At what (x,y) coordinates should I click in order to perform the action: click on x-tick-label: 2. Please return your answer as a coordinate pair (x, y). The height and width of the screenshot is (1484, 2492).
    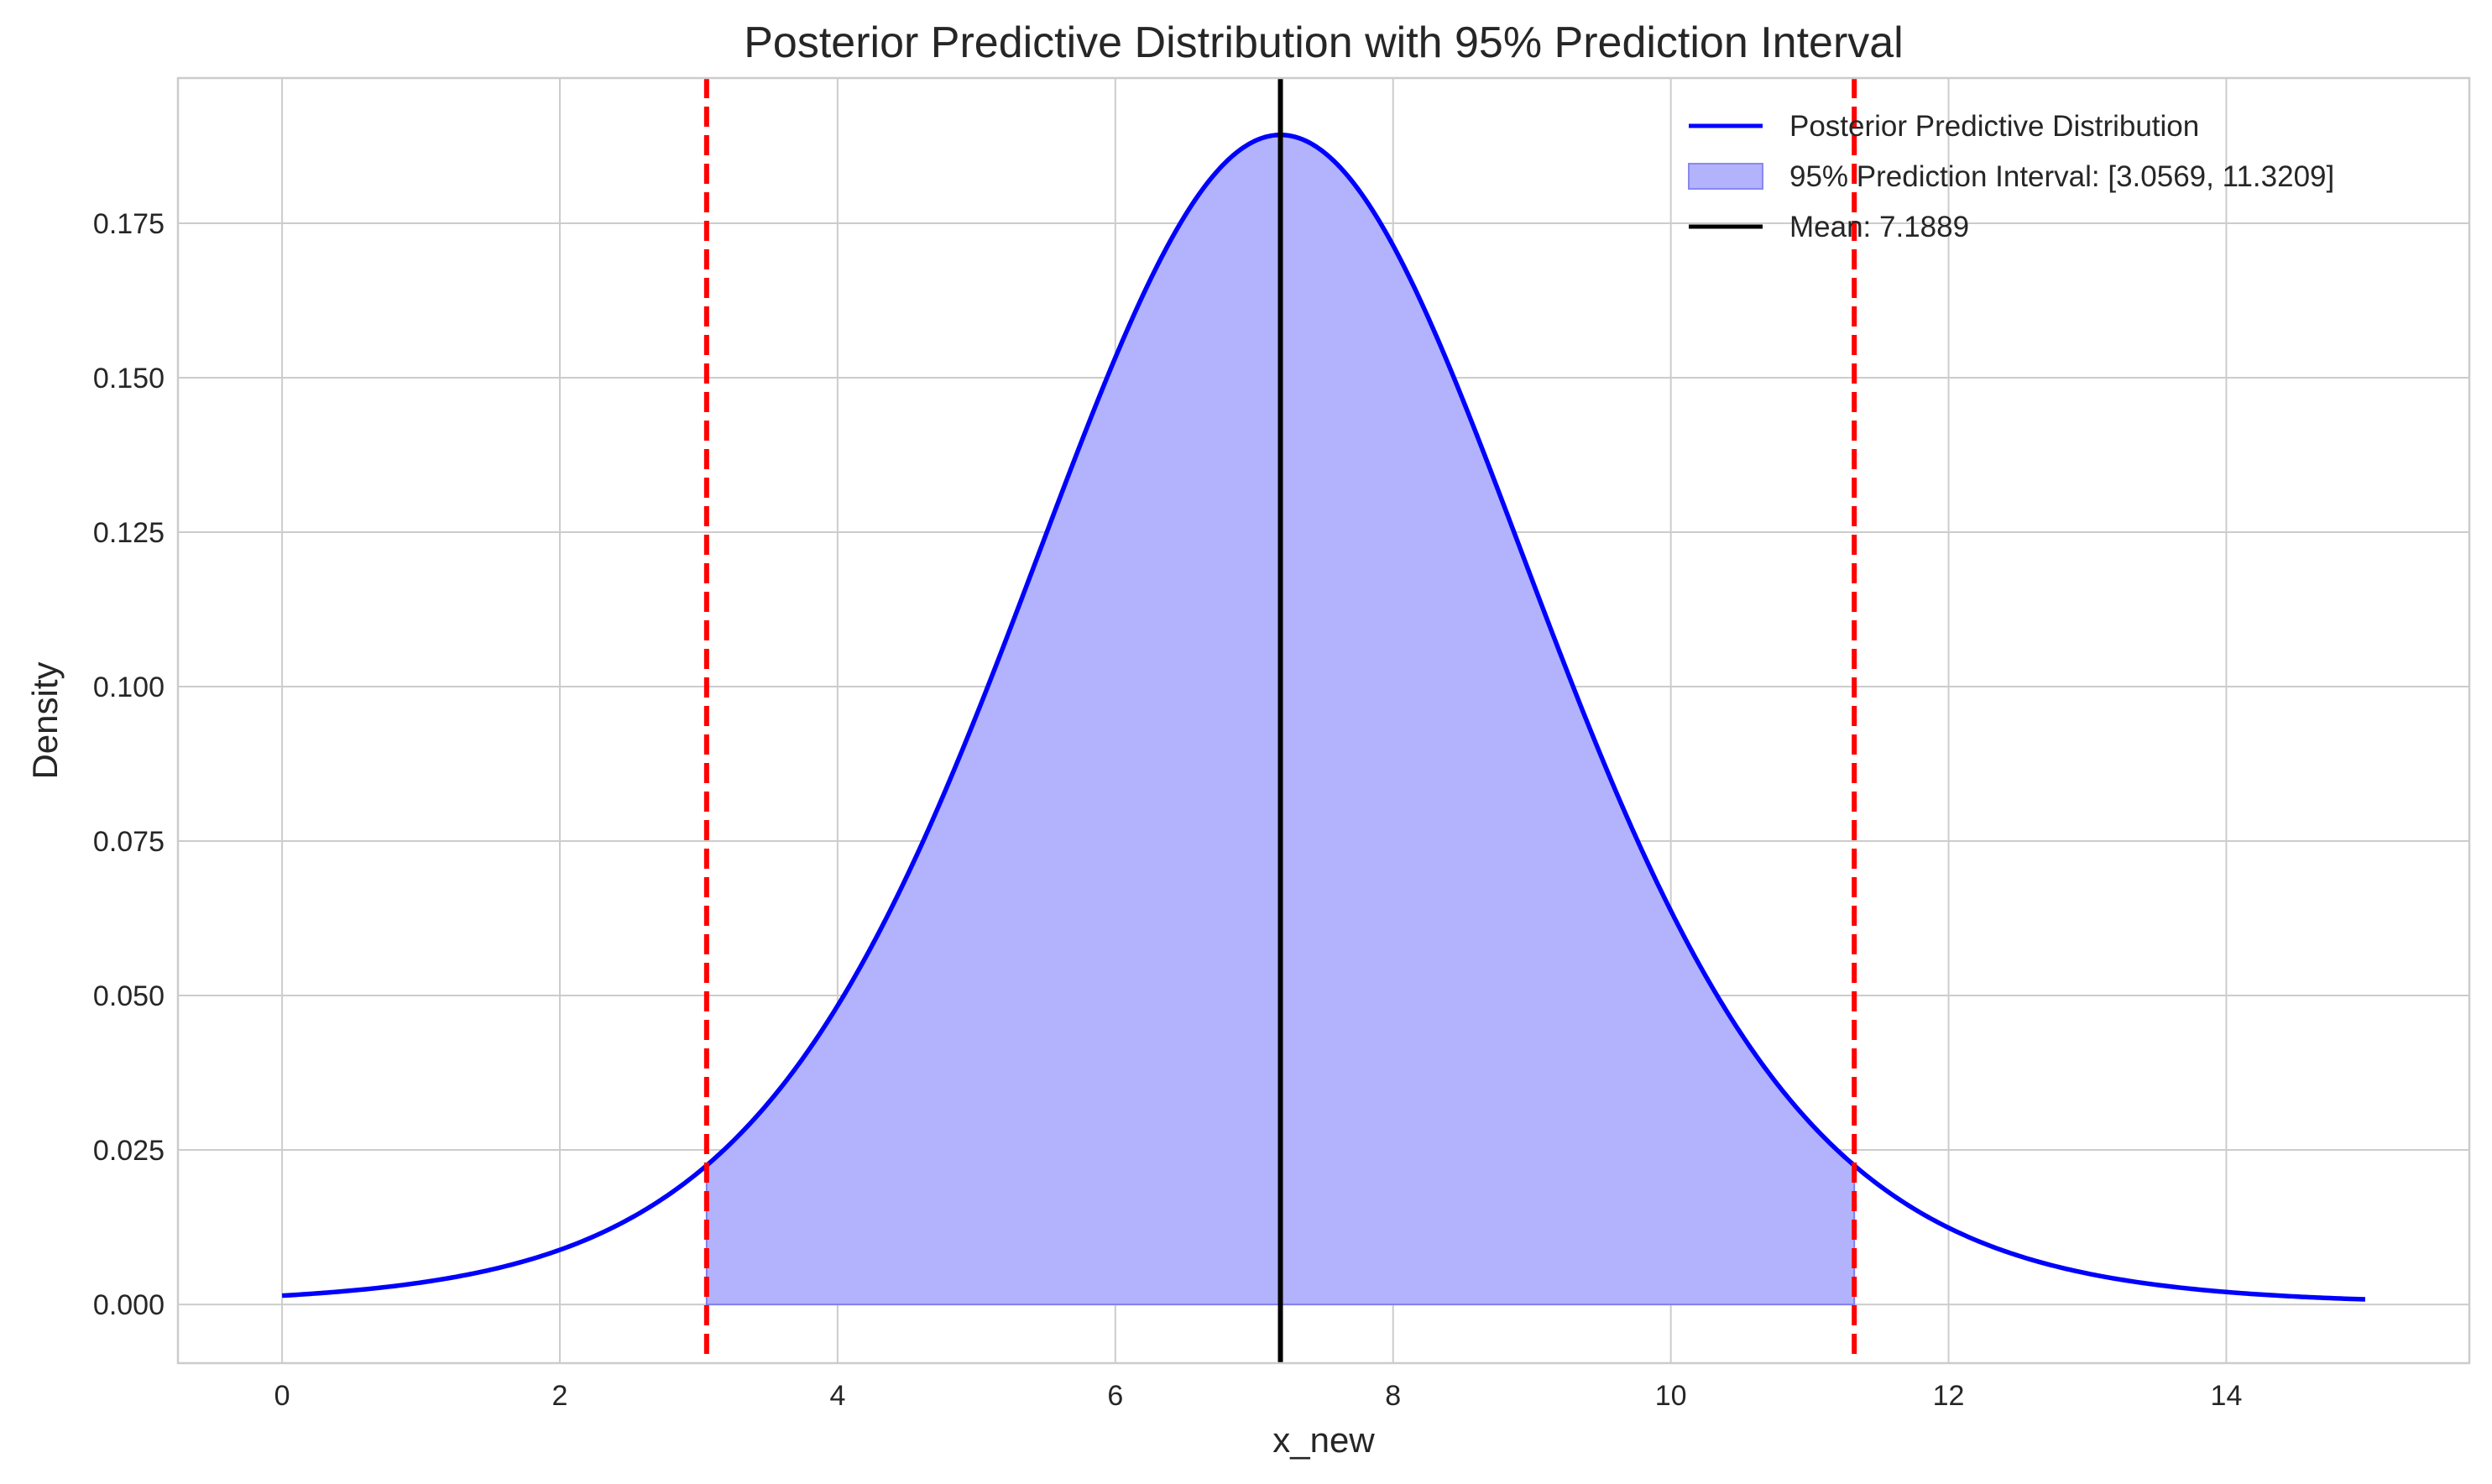
    Looking at the image, I should click on (560, 1396).